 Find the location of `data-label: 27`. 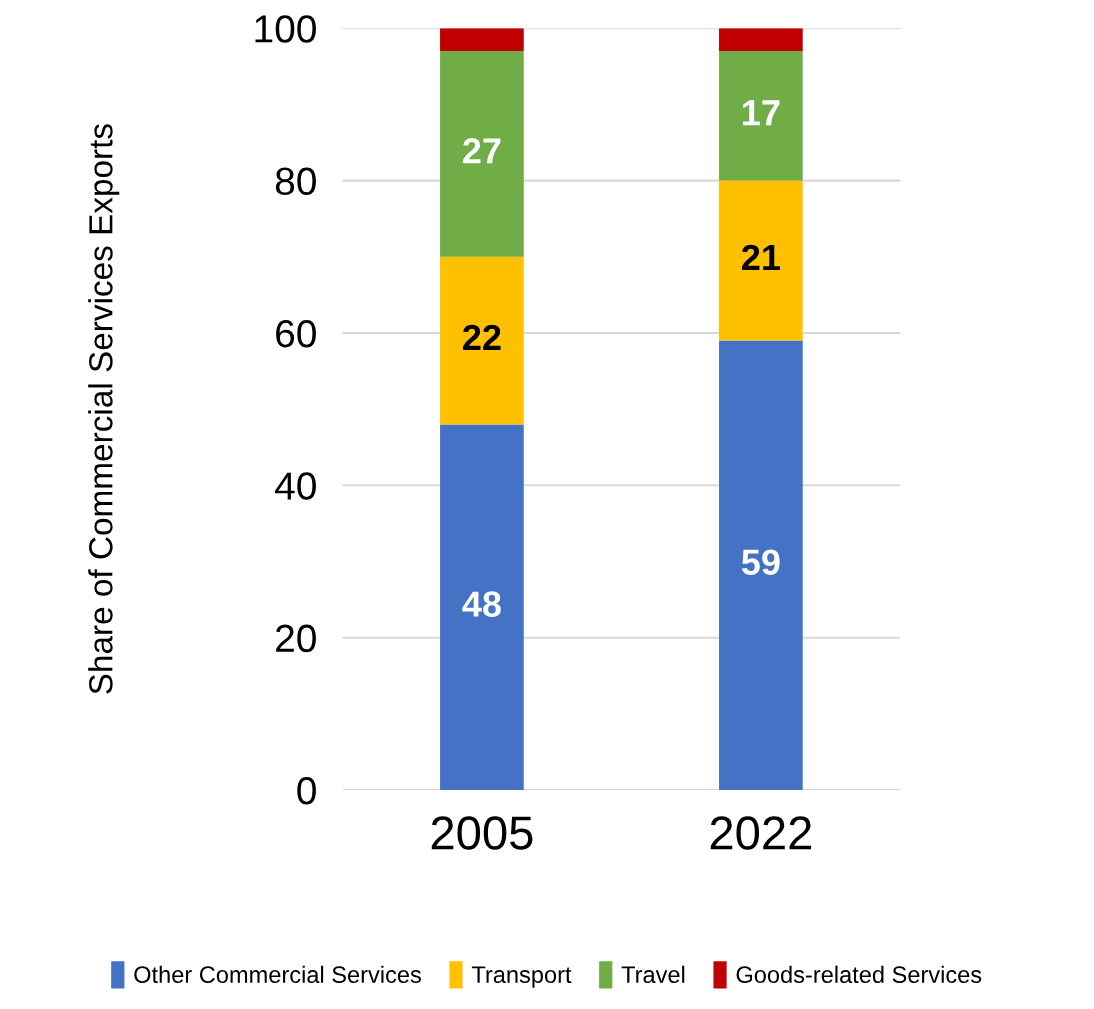

data-label: 27 is located at coordinates (482, 151).